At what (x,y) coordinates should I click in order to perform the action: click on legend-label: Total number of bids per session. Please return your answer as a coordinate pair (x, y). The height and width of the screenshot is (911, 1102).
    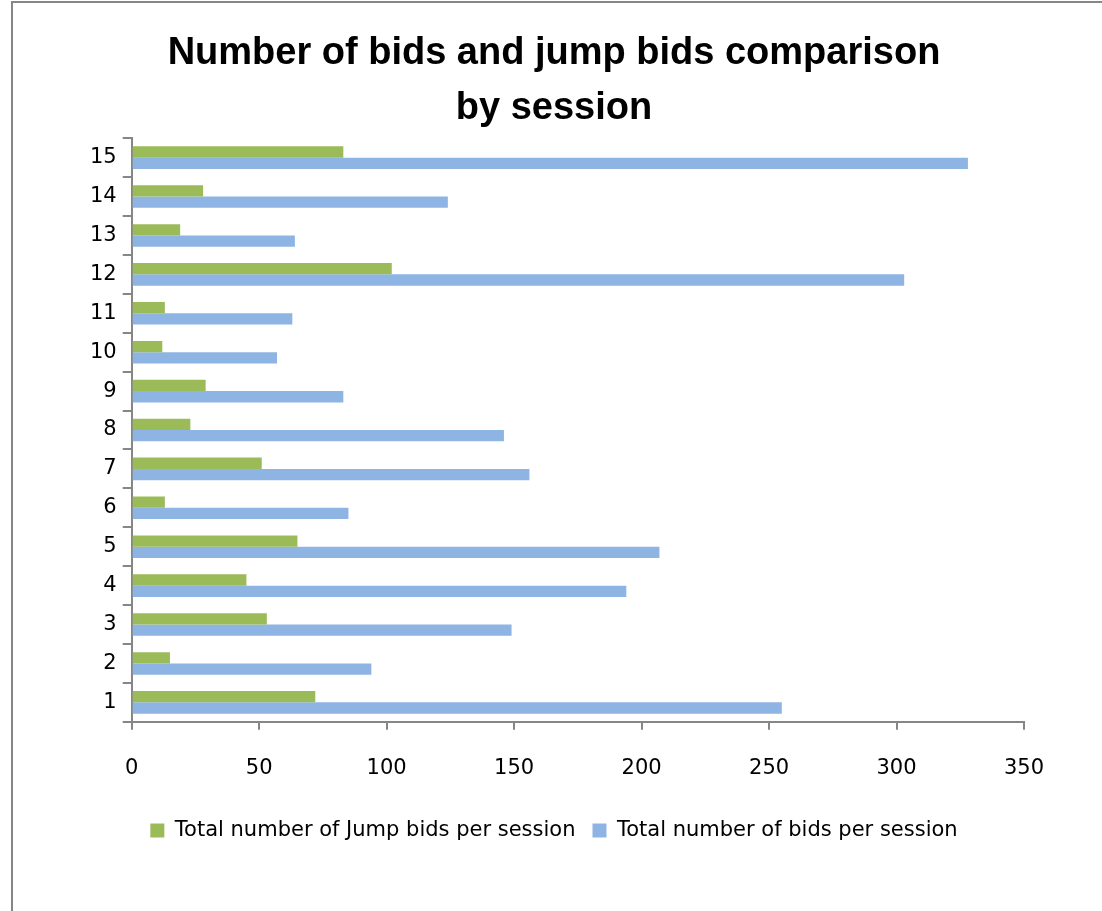
    Looking at the image, I should click on (786, 828).